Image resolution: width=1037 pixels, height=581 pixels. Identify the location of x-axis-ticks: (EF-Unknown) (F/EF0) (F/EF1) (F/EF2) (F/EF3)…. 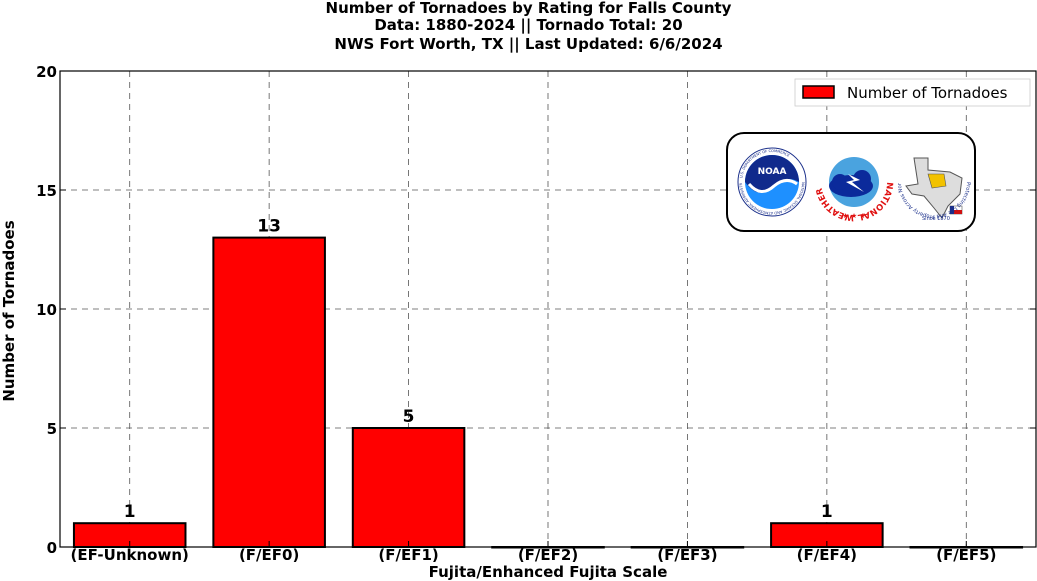
(533, 552).